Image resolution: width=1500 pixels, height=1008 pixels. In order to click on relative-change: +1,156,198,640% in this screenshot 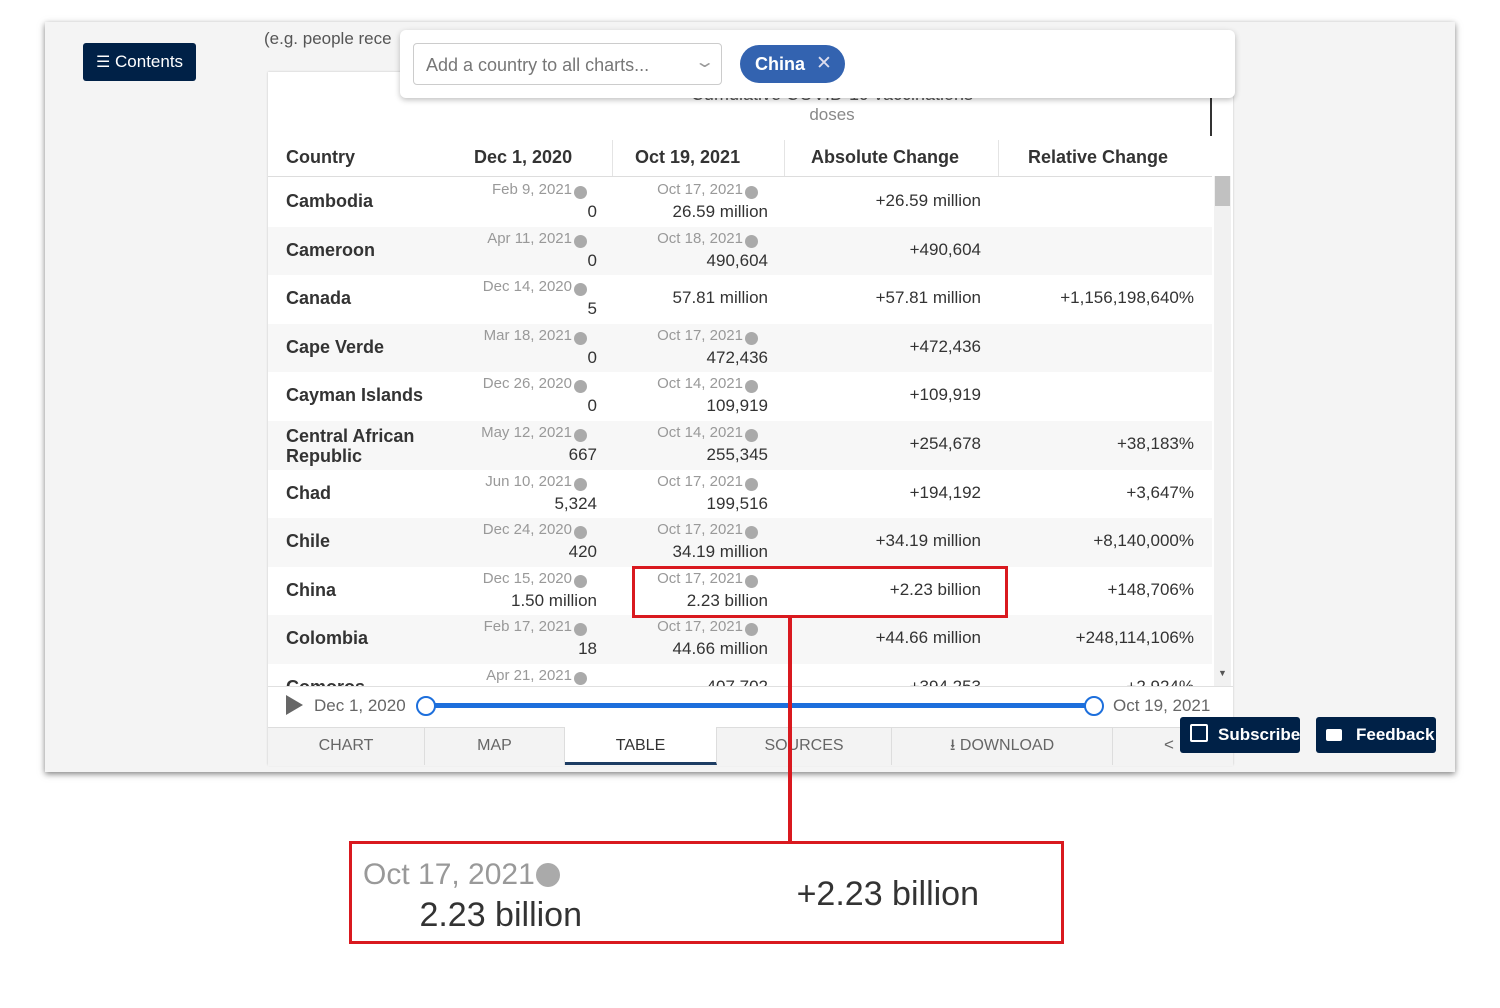, I will do `click(1127, 298)`.